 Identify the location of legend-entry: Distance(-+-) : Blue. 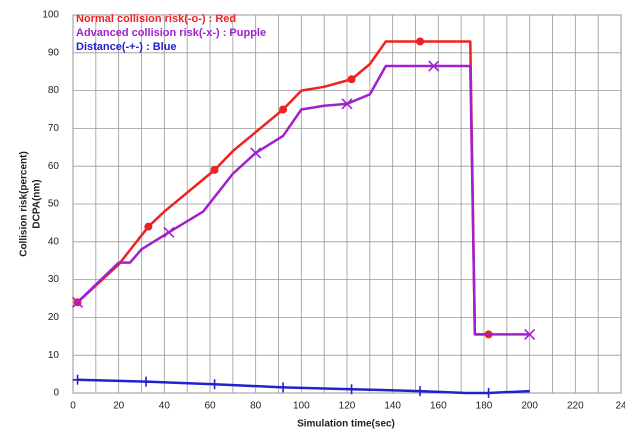
(126, 47).